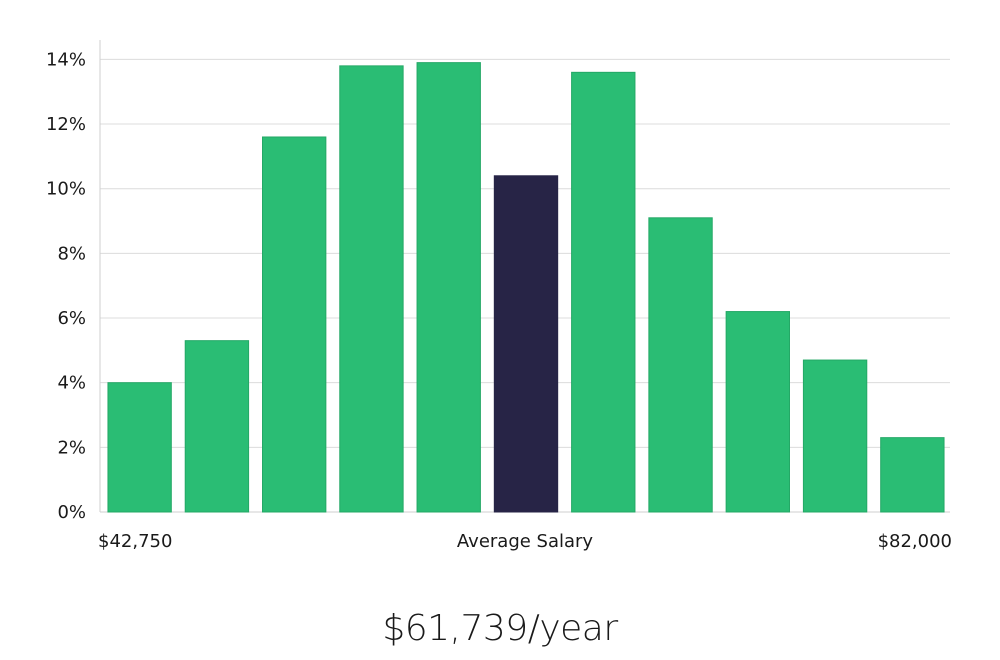 This screenshot has height=660, width=1000. What do you see at coordinates (71, 318) in the screenshot?
I see `y-tick-label: 6%` at bounding box center [71, 318].